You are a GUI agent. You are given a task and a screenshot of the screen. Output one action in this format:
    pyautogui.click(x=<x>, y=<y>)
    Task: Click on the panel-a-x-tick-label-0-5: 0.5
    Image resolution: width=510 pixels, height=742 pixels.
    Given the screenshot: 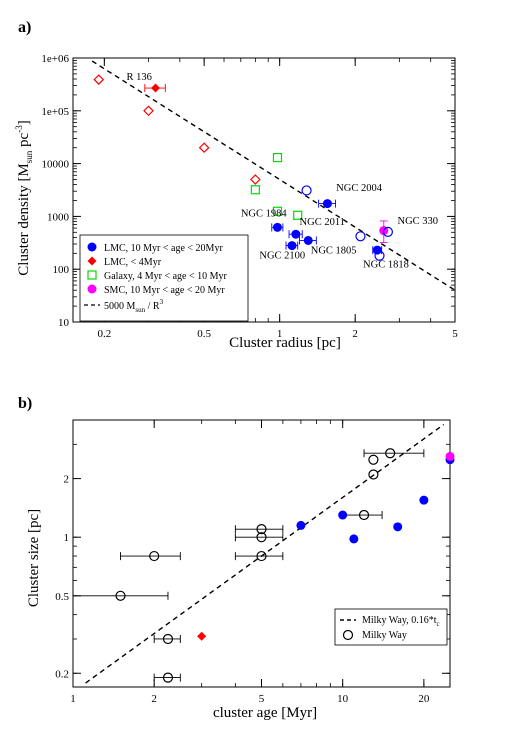 What is the action you would take?
    pyautogui.click(x=204, y=334)
    